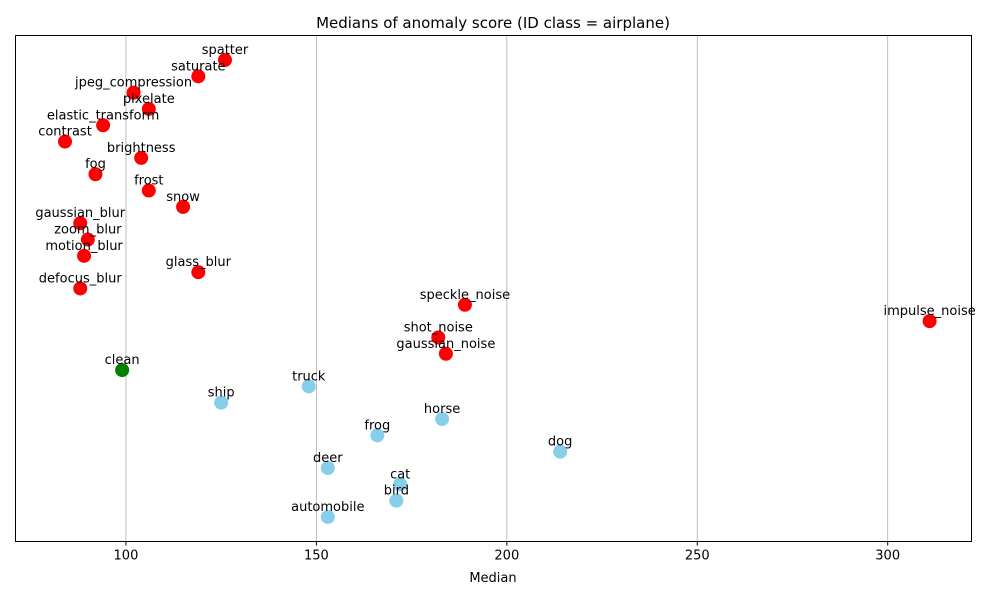 This screenshot has height=600, width=1000. I want to click on data-point-elastic-transform, so click(103, 125).